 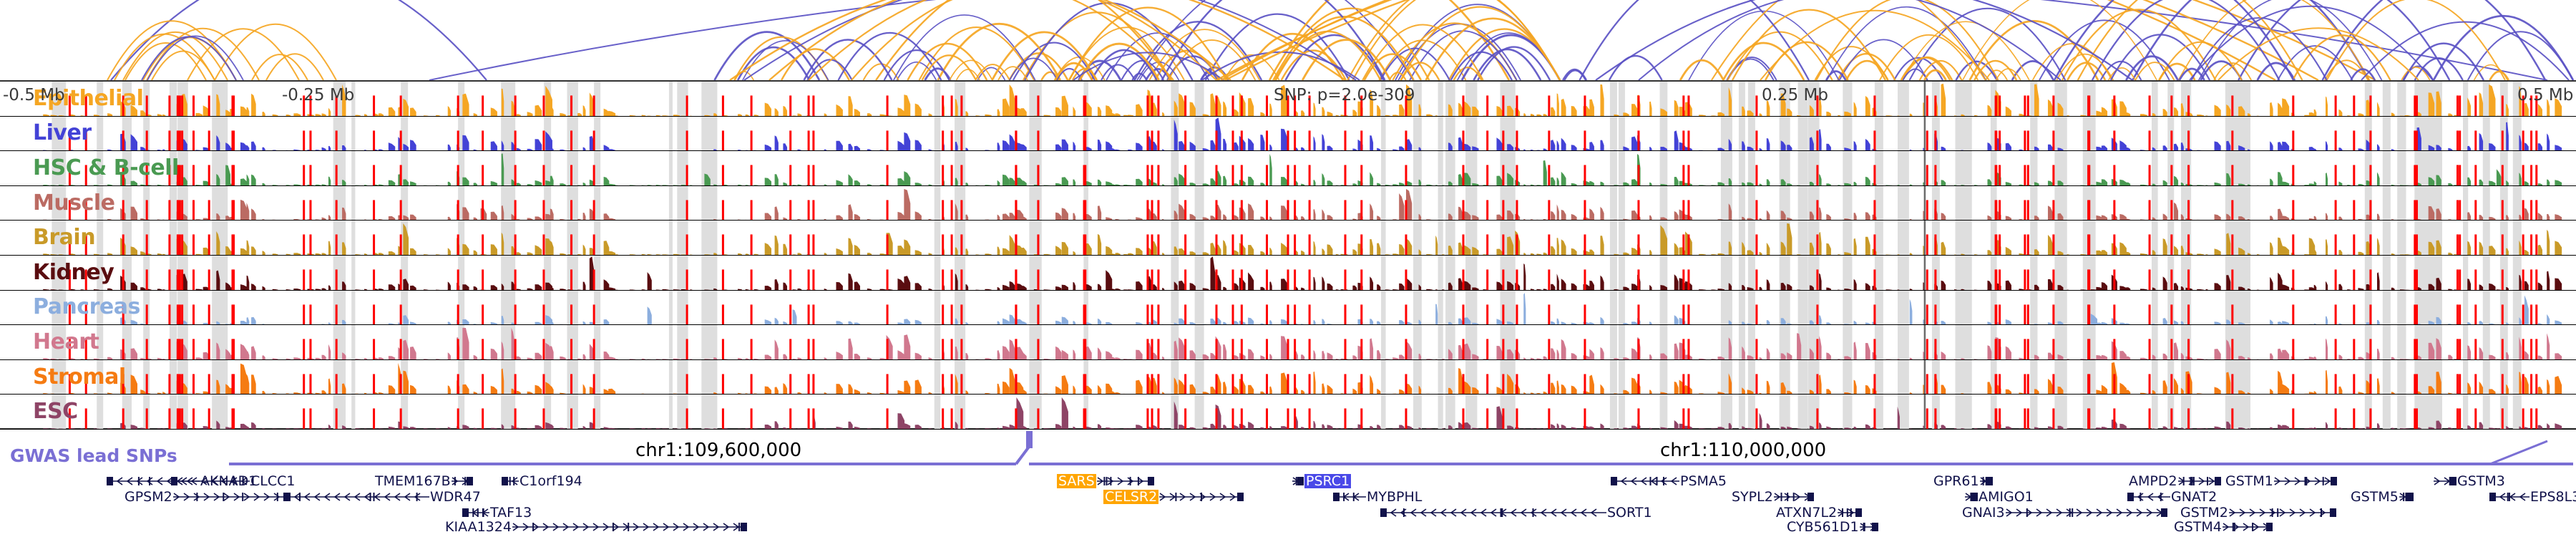 I want to click on gene-item: WDR47, so click(x=382, y=497).